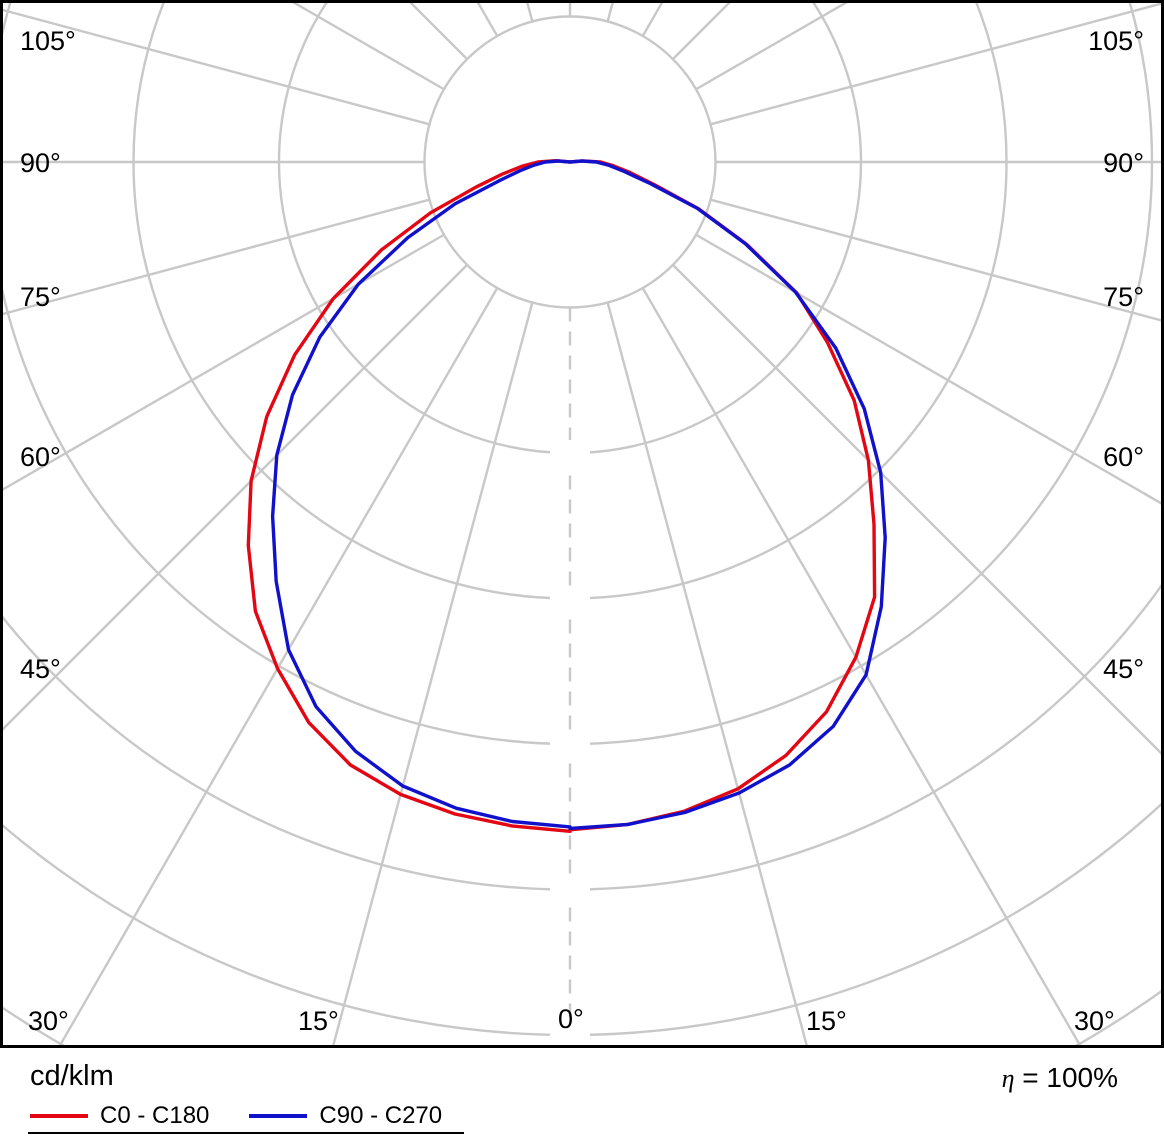 The height and width of the screenshot is (1140, 1164). I want to click on legend-item-c0-c180: C0 - C180, so click(119, 1116).